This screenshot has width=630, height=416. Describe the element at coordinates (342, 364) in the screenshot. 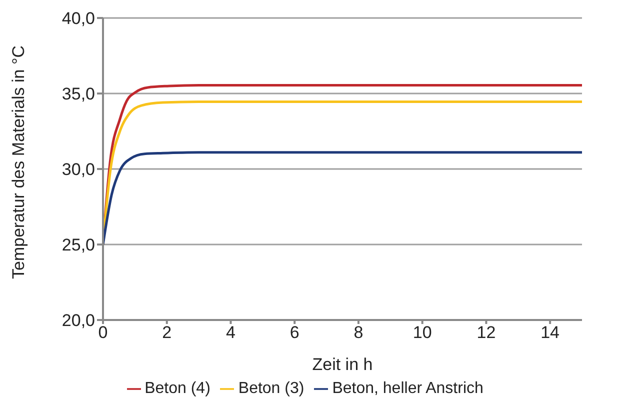

I see `x-axis-title: Zeit in h` at that location.